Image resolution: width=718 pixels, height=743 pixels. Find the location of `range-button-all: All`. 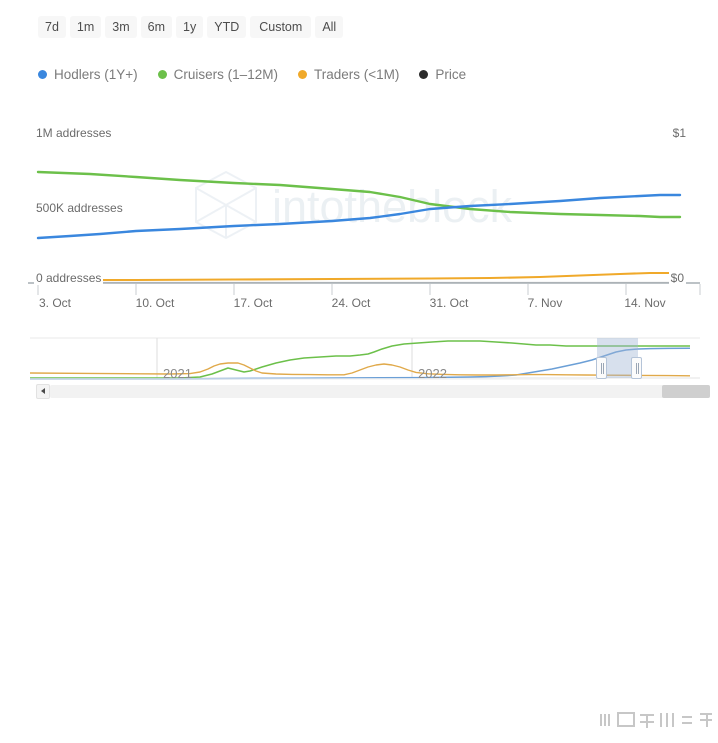

range-button-all: All is located at coordinates (329, 27).